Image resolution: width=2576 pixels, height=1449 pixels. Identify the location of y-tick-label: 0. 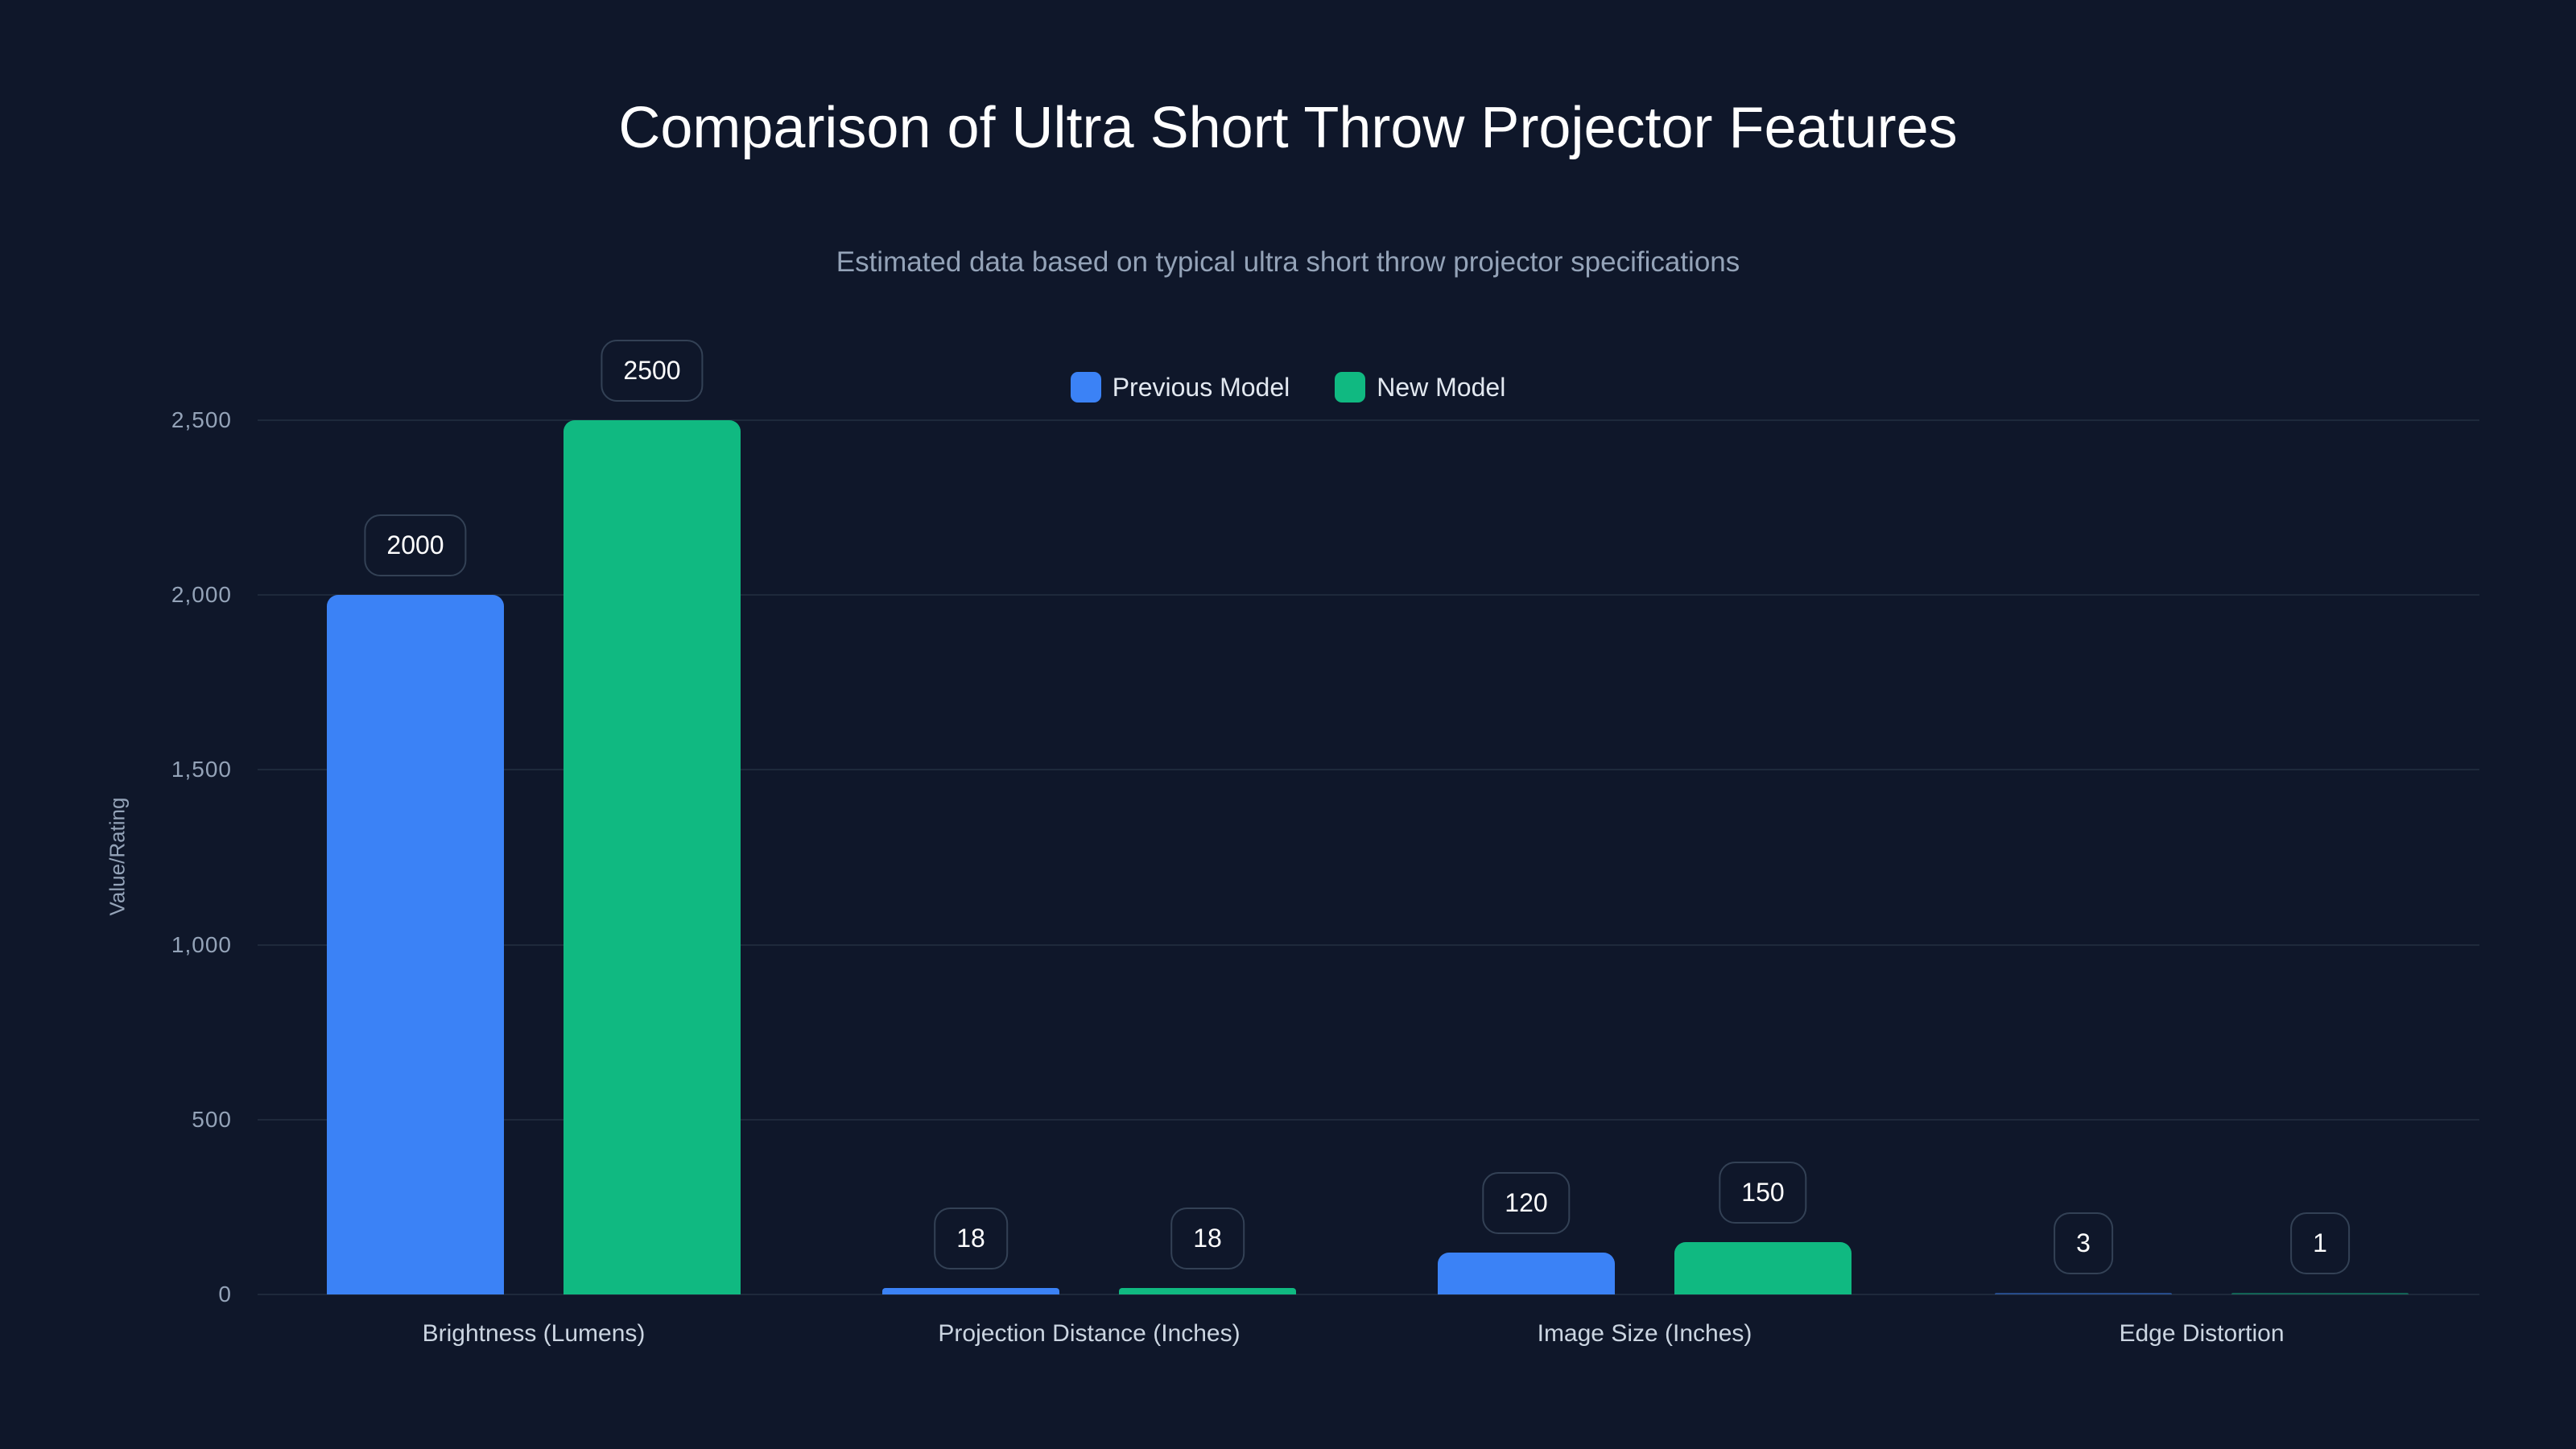
(225, 1294).